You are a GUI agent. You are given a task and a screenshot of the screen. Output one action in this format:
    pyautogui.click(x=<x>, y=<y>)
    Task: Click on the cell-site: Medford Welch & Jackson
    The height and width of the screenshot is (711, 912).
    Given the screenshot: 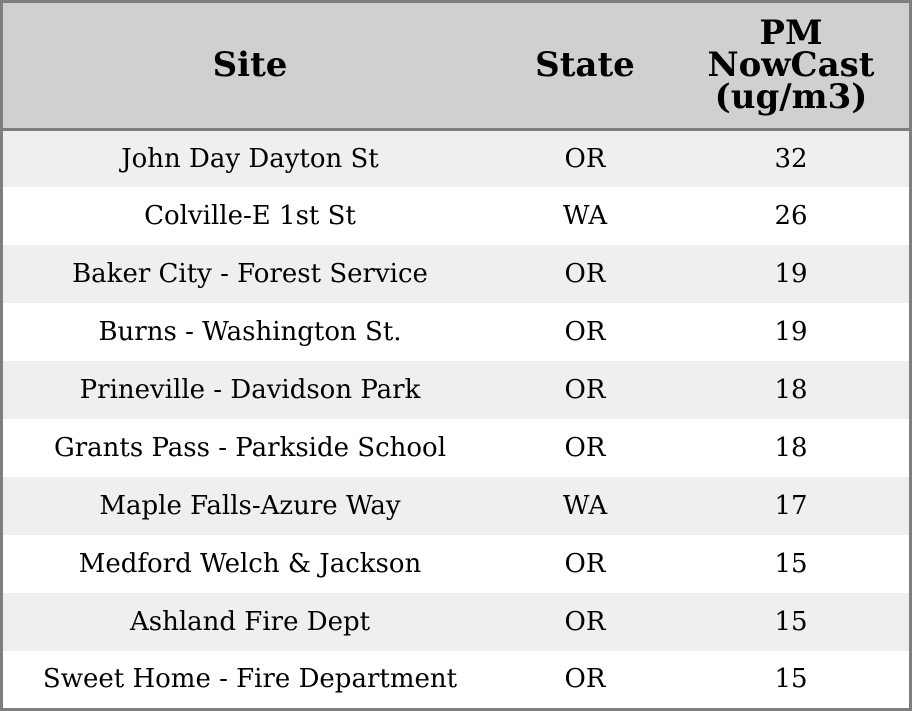 What is the action you would take?
    pyautogui.click(x=250, y=564)
    